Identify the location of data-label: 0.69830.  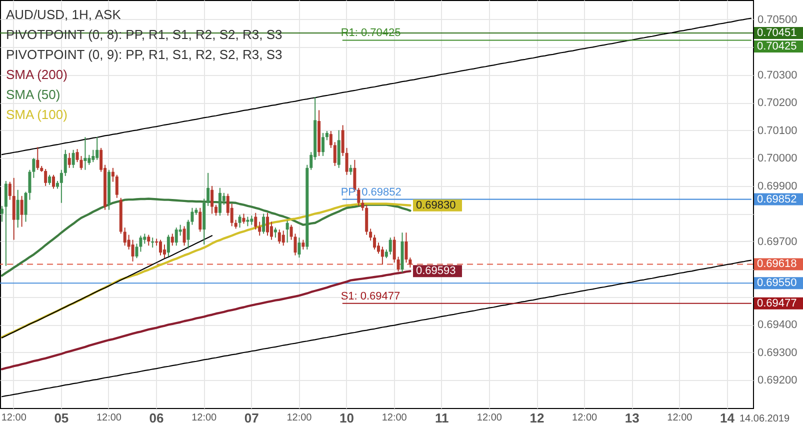
(436, 205).